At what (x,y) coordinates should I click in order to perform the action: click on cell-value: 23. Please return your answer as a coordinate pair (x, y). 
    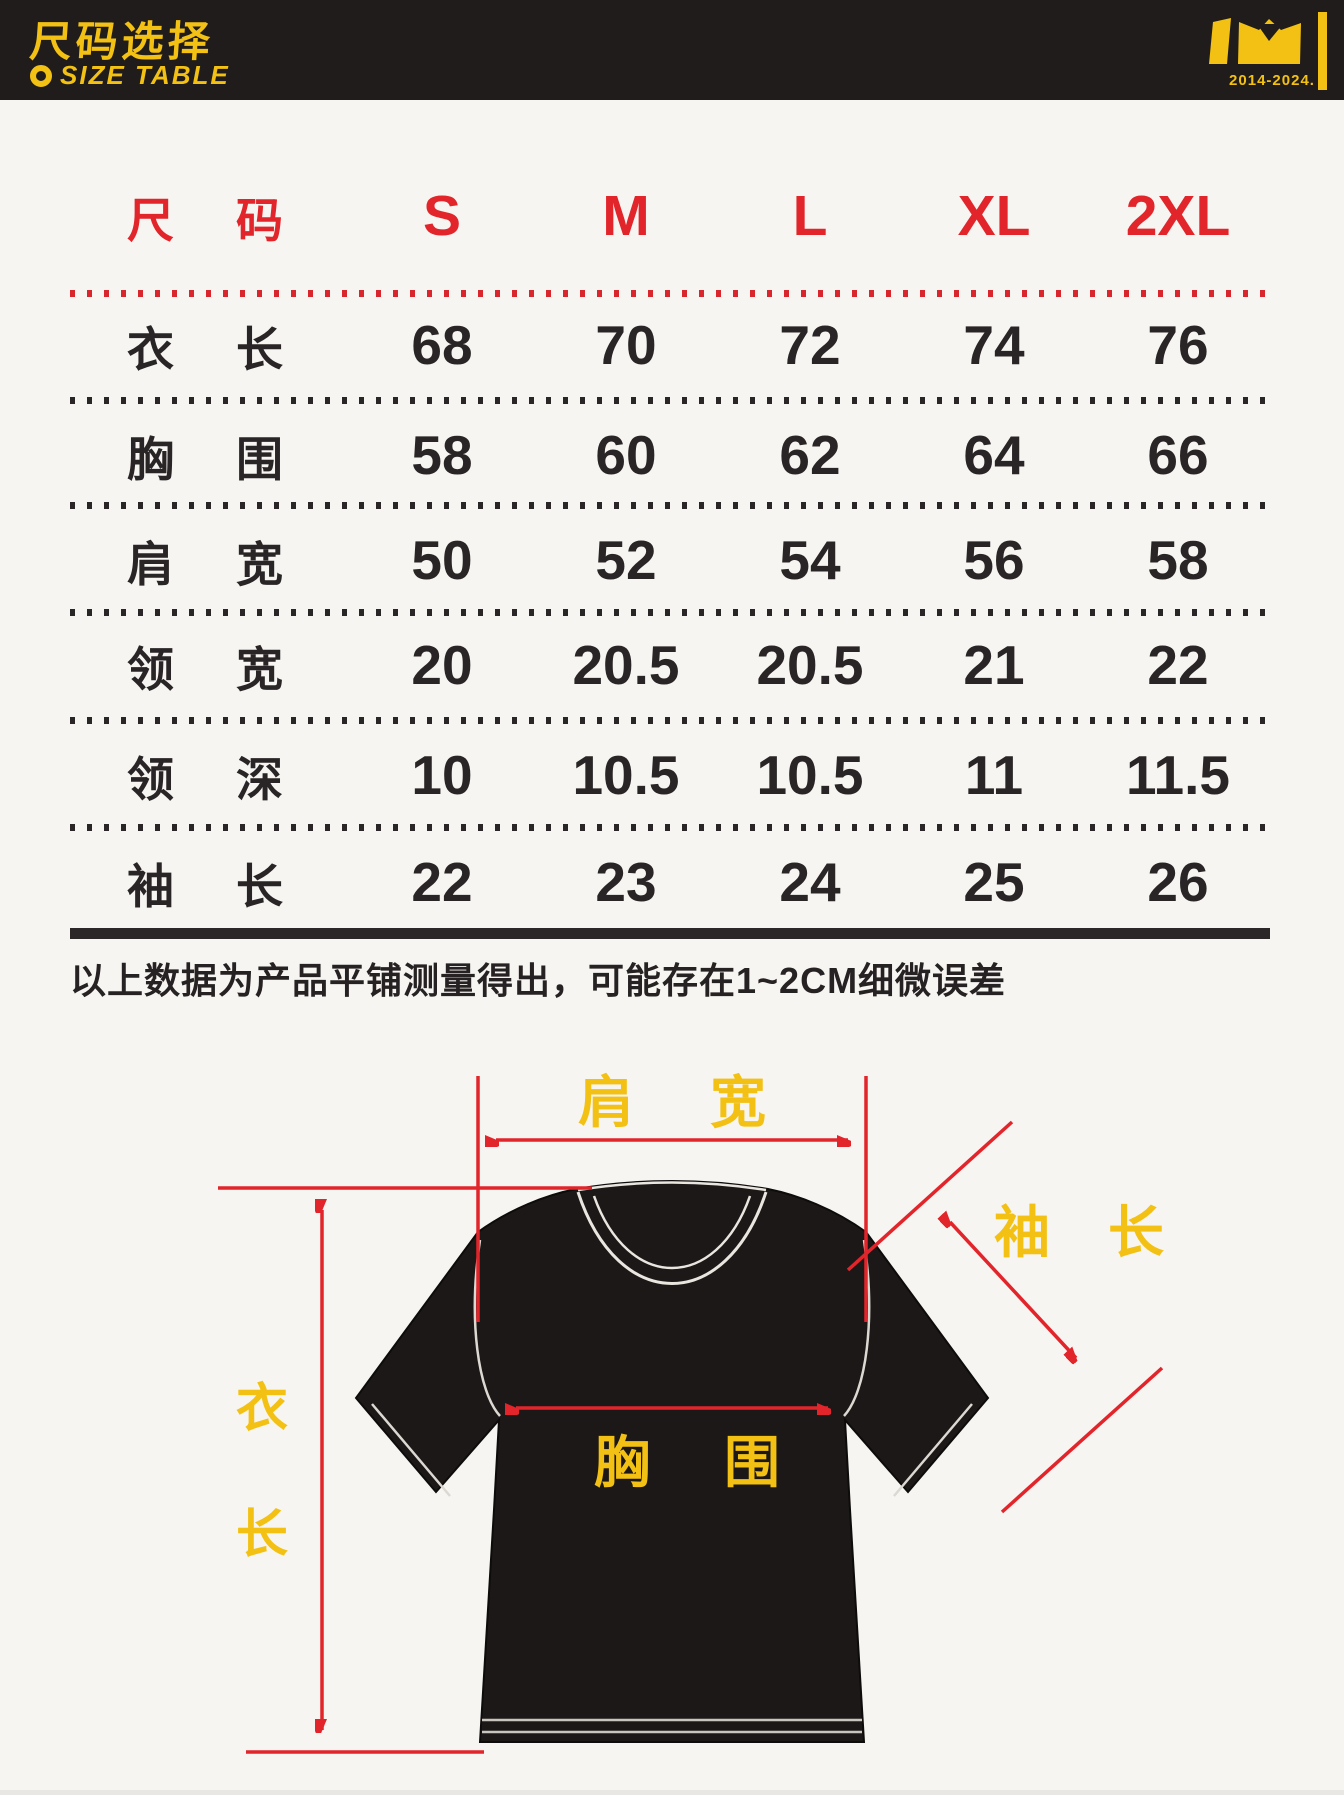
    Looking at the image, I should click on (626, 882).